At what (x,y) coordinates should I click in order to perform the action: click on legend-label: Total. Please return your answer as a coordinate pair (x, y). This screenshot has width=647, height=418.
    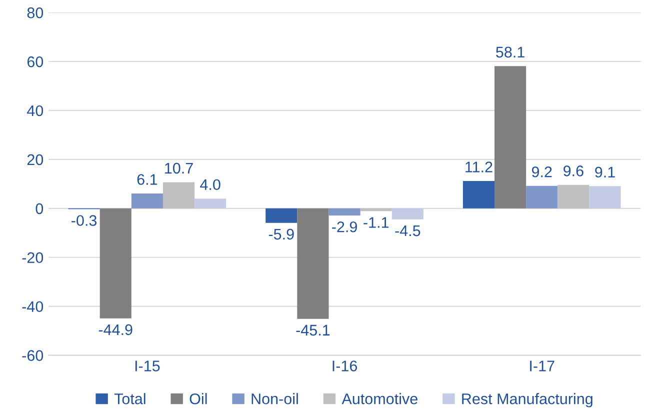
    Looking at the image, I should click on (130, 398).